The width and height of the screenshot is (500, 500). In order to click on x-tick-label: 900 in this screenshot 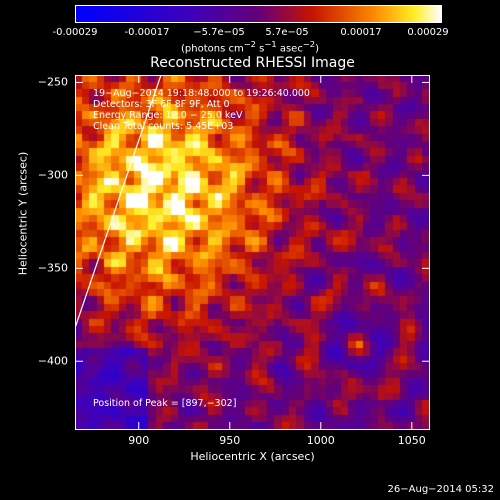, I will do `click(139, 440)`.